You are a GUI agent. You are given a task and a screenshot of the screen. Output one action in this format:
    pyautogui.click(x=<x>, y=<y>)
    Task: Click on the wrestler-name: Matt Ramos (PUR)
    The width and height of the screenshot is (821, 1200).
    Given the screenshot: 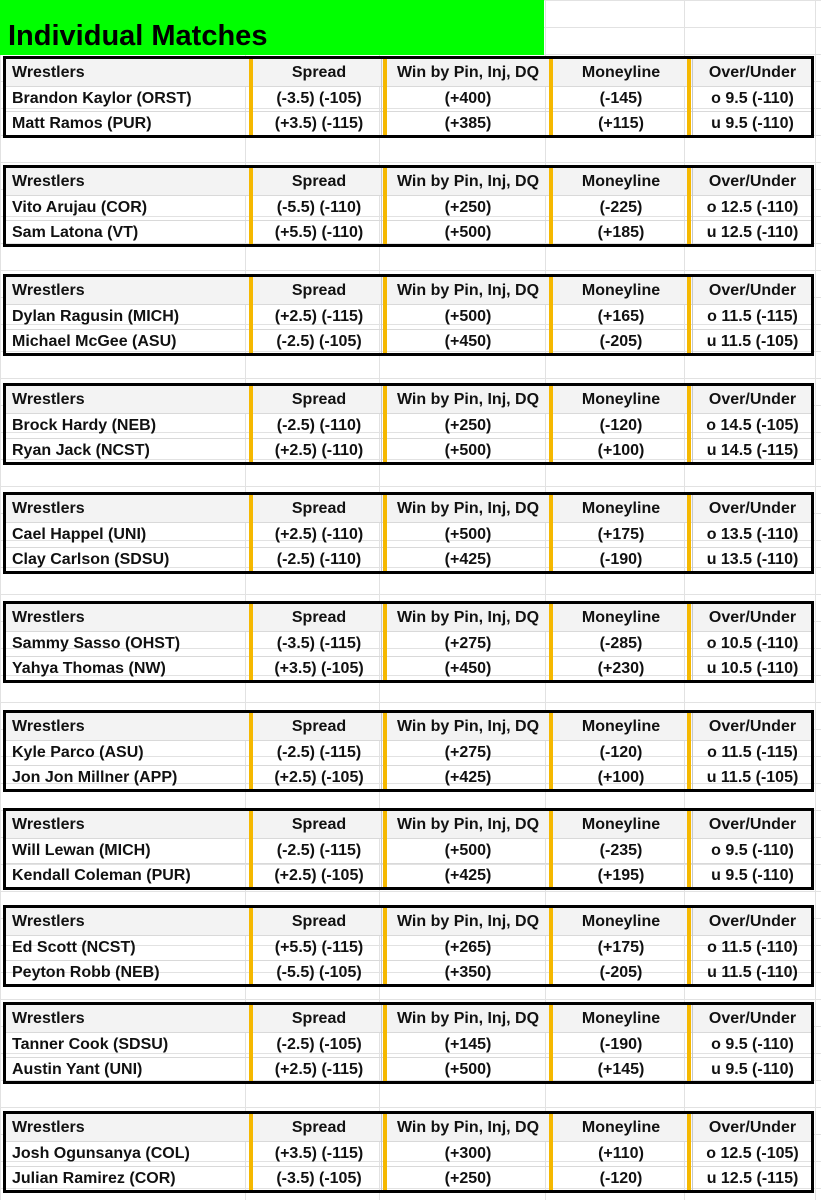 What is the action you would take?
    pyautogui.click(x=82, y=123)
    